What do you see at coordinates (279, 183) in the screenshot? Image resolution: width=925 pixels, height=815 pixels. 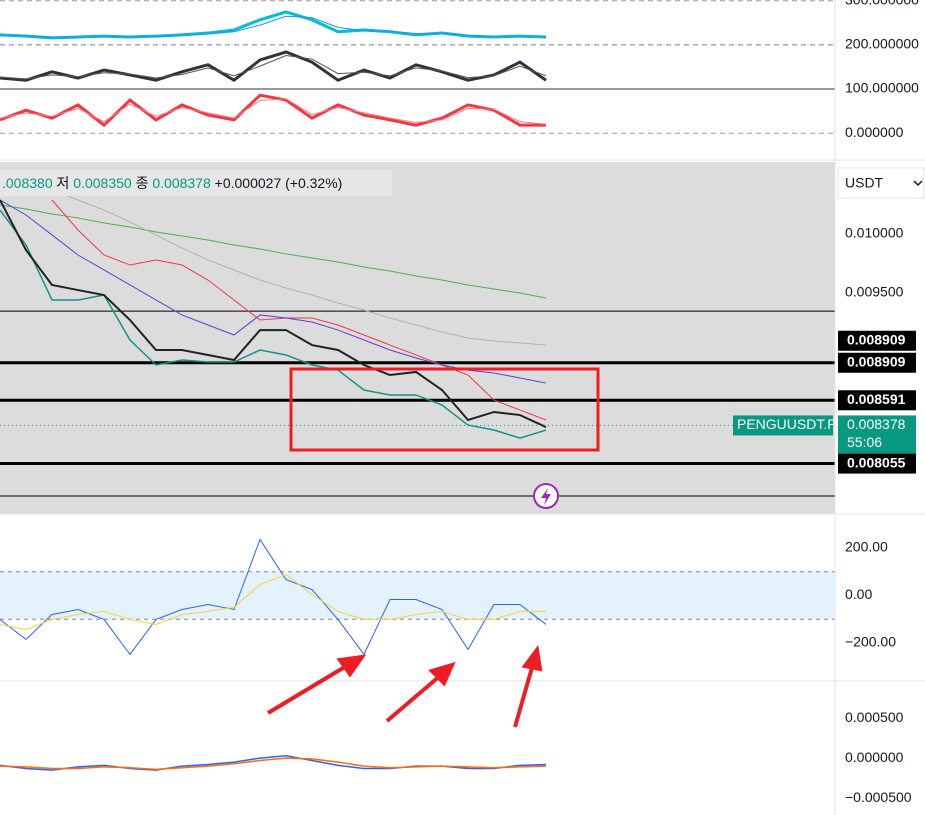 I see `legend-item: +0.000027 (+0.32%)` at bounding box center [279, 183].